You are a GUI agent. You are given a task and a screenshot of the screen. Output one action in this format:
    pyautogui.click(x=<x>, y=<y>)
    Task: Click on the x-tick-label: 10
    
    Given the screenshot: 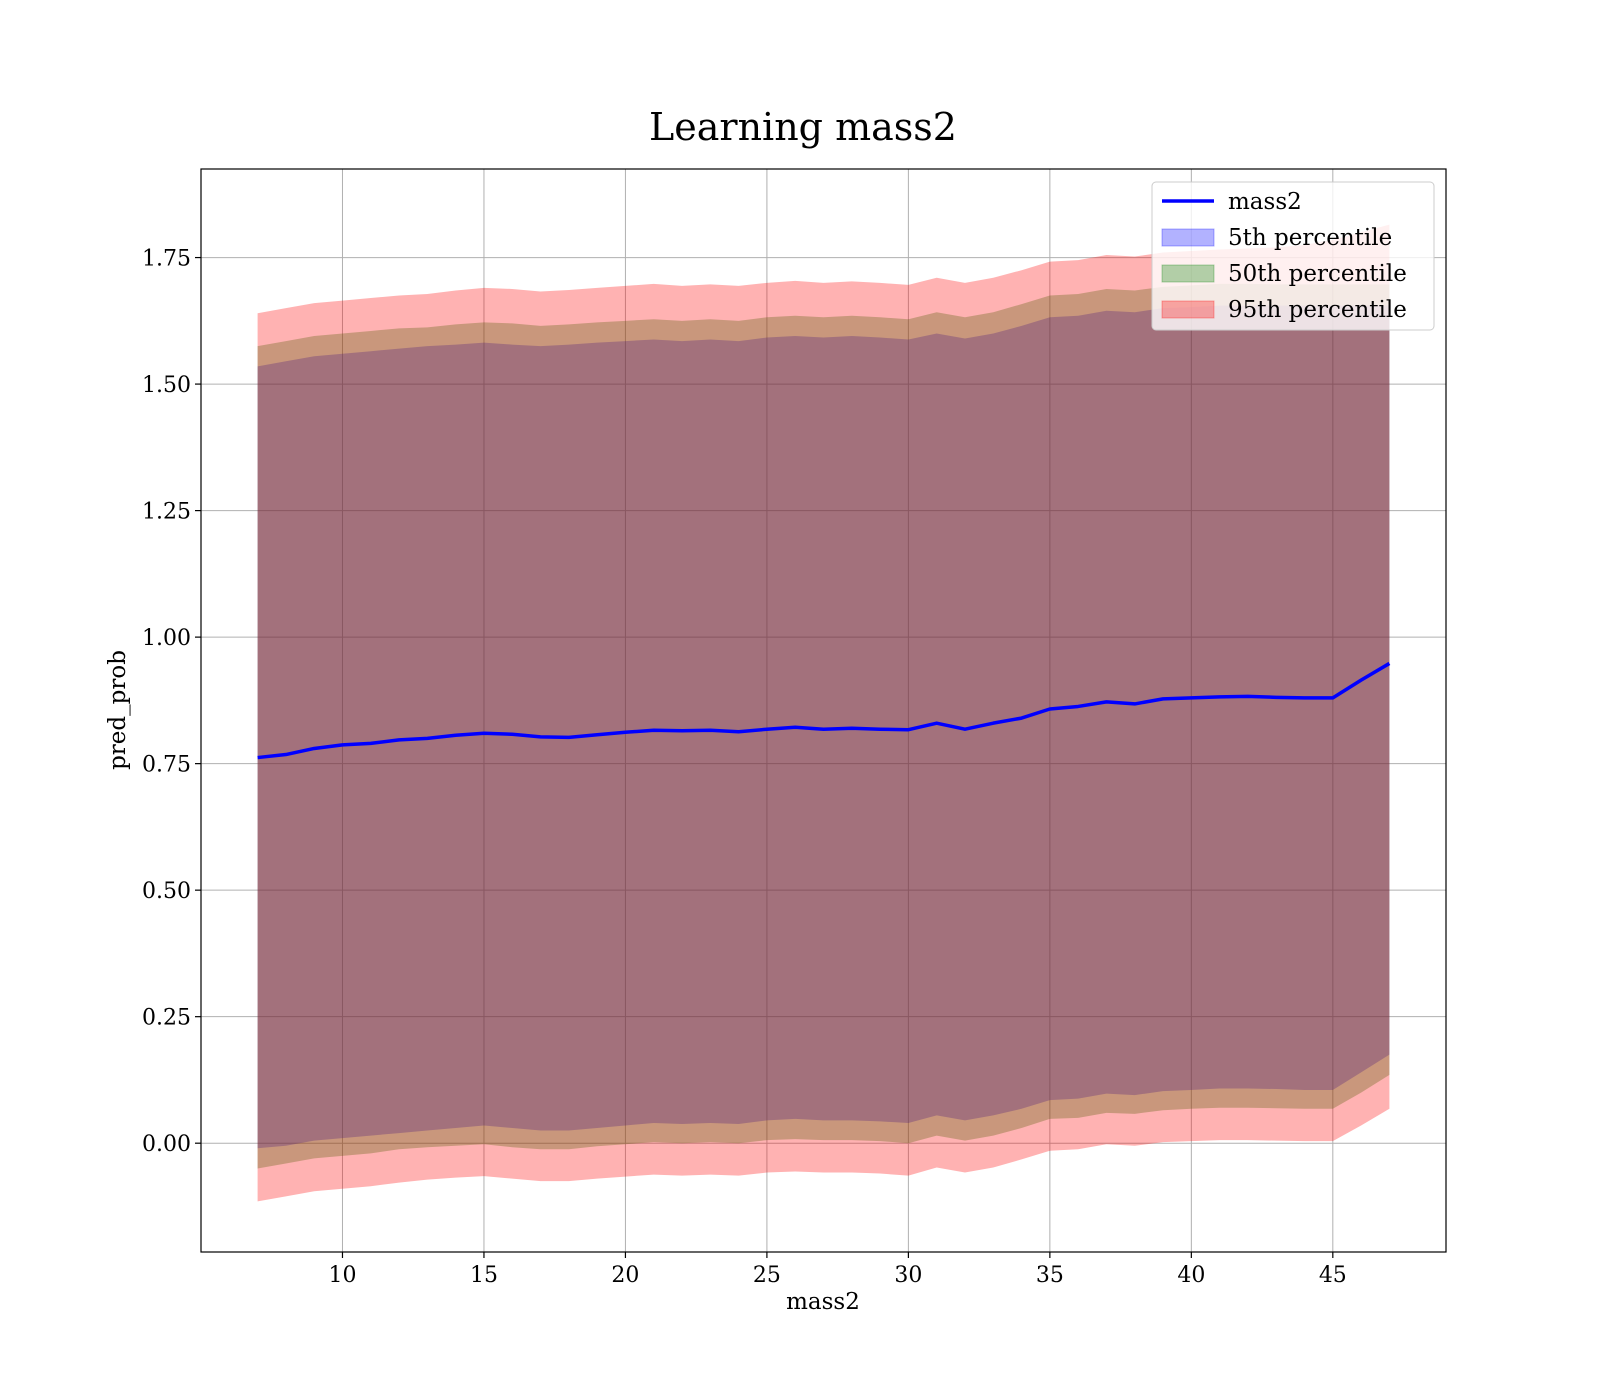 What is the action you would take?
    pyautogui.click(x=342, y=1275)
    